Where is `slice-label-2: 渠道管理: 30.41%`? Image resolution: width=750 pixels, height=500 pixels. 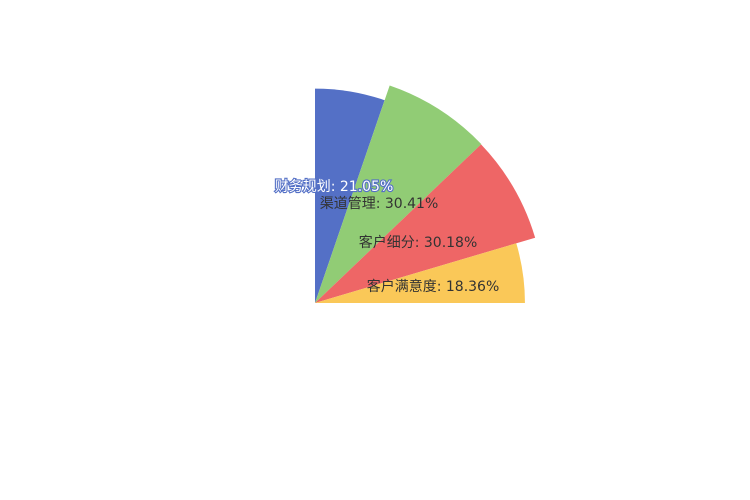
slice-label-2: 渠道管理: 30.41% is located at coordinates (379, 204).